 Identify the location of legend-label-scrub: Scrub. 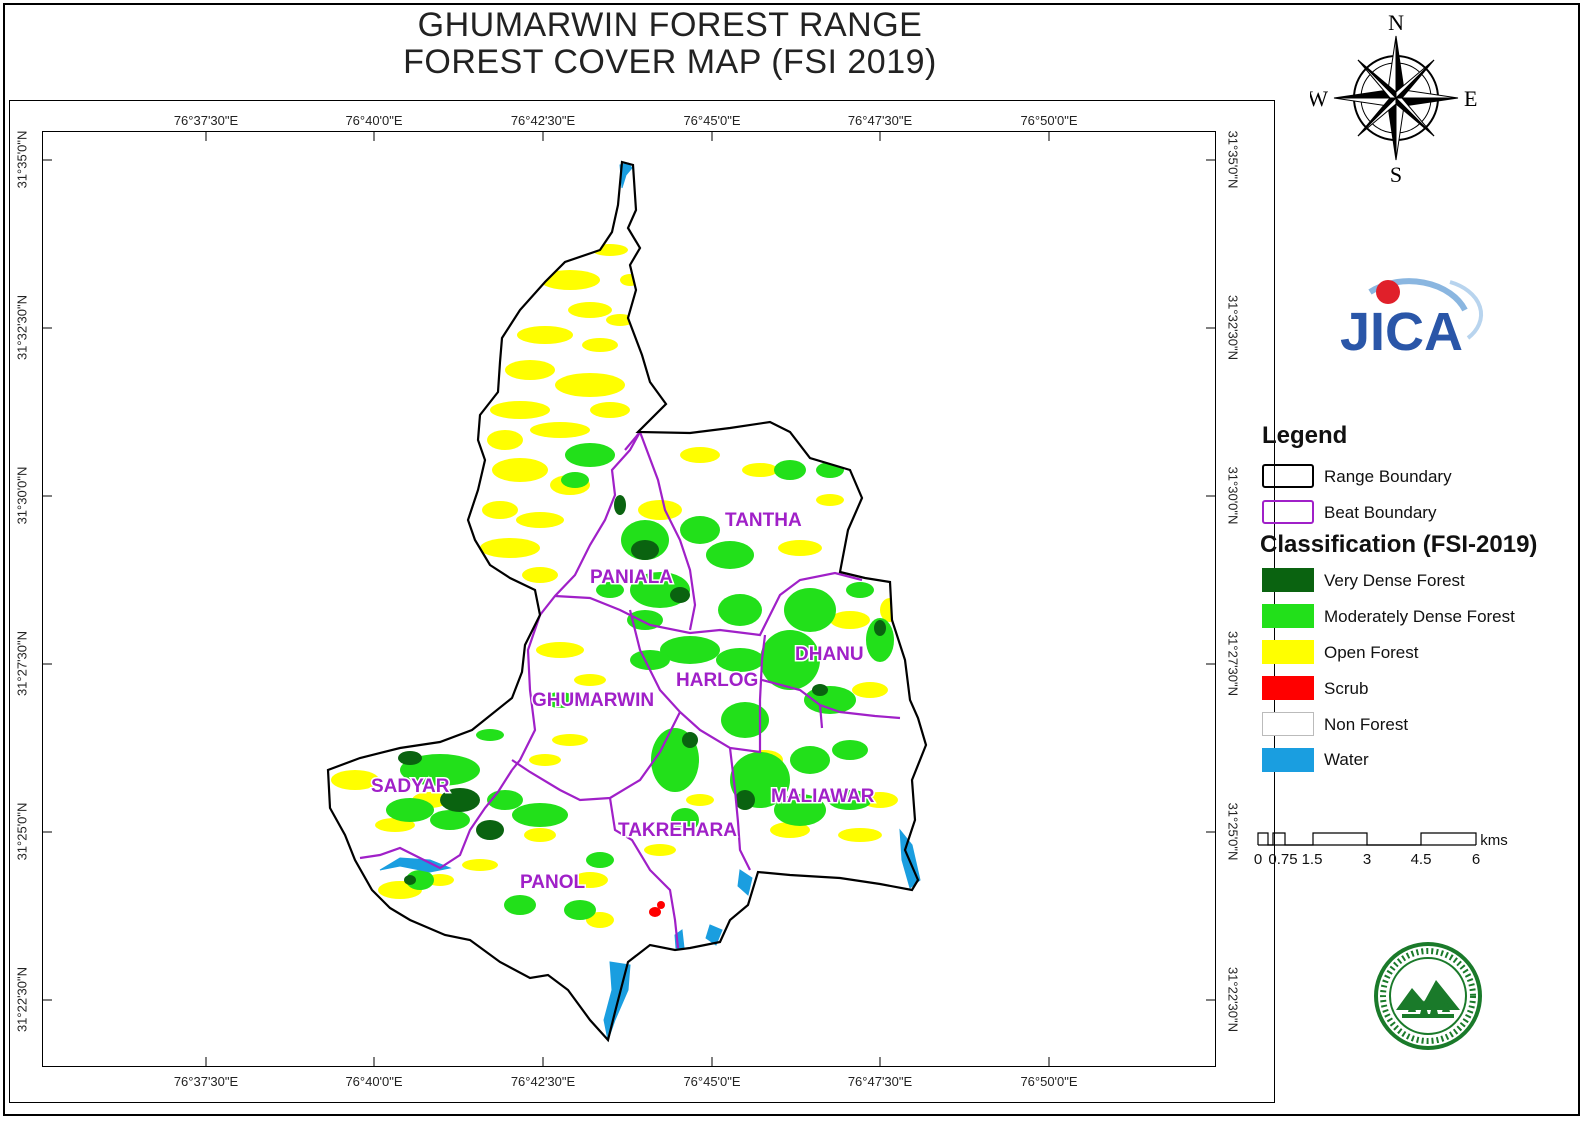
(1346, 688).